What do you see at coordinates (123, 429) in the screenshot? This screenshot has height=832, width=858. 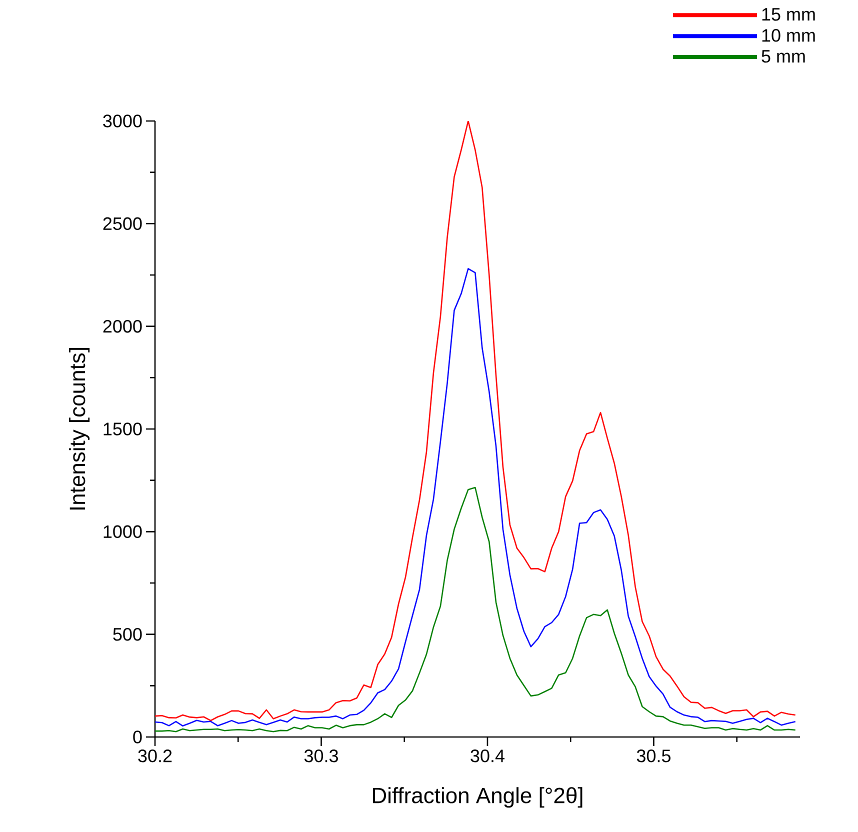 I see `y-tick-label: 1500` at bounding box center [123, 429].